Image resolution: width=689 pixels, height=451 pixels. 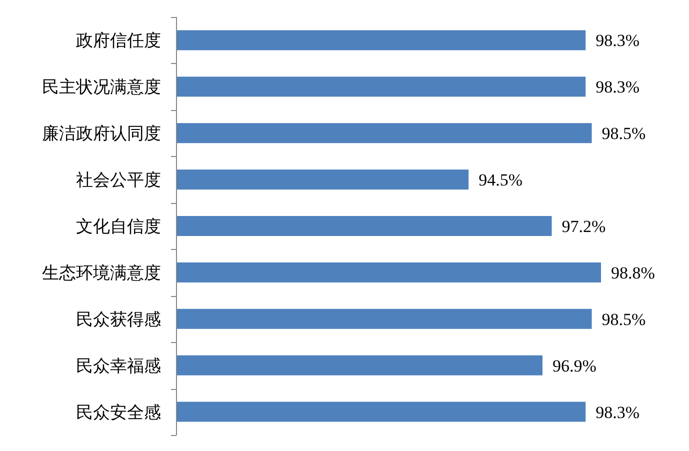 I want to click on y-tick-label: 民主状况满意度, so click(x=101, y=87).